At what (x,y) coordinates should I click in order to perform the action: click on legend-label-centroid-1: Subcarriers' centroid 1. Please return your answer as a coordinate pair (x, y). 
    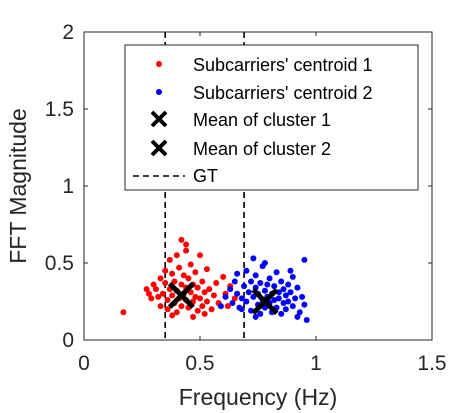
    Looking at the image, I should click on (283, 65).